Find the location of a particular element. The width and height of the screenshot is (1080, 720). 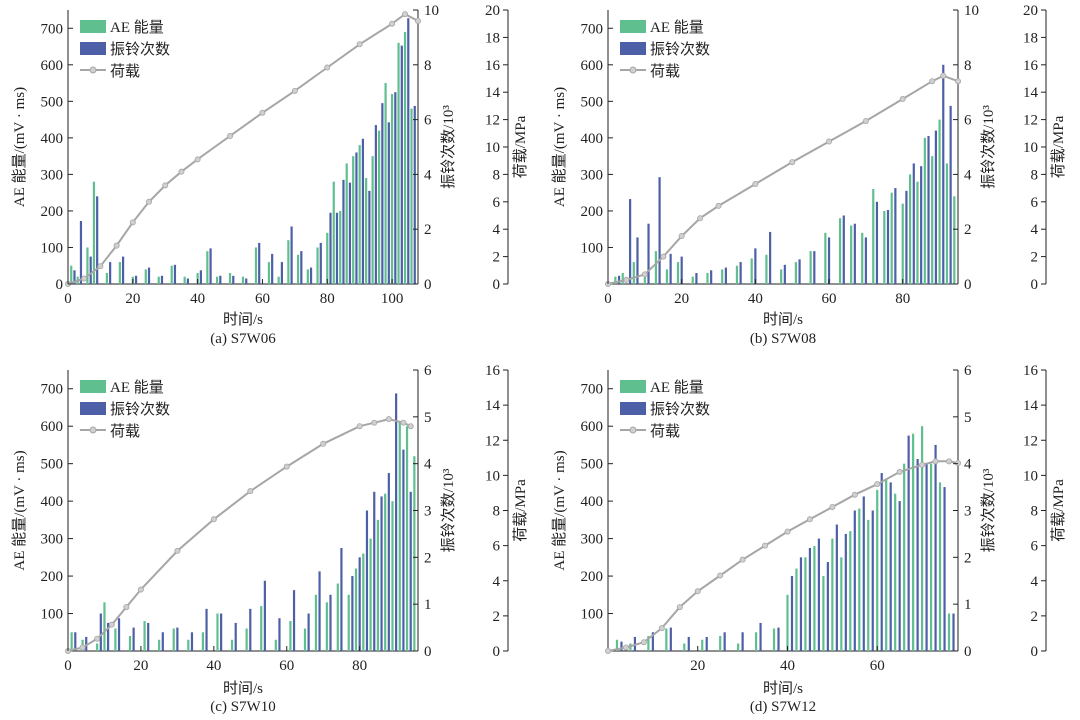

legend-marker-load is located at coordinates (93, 430).